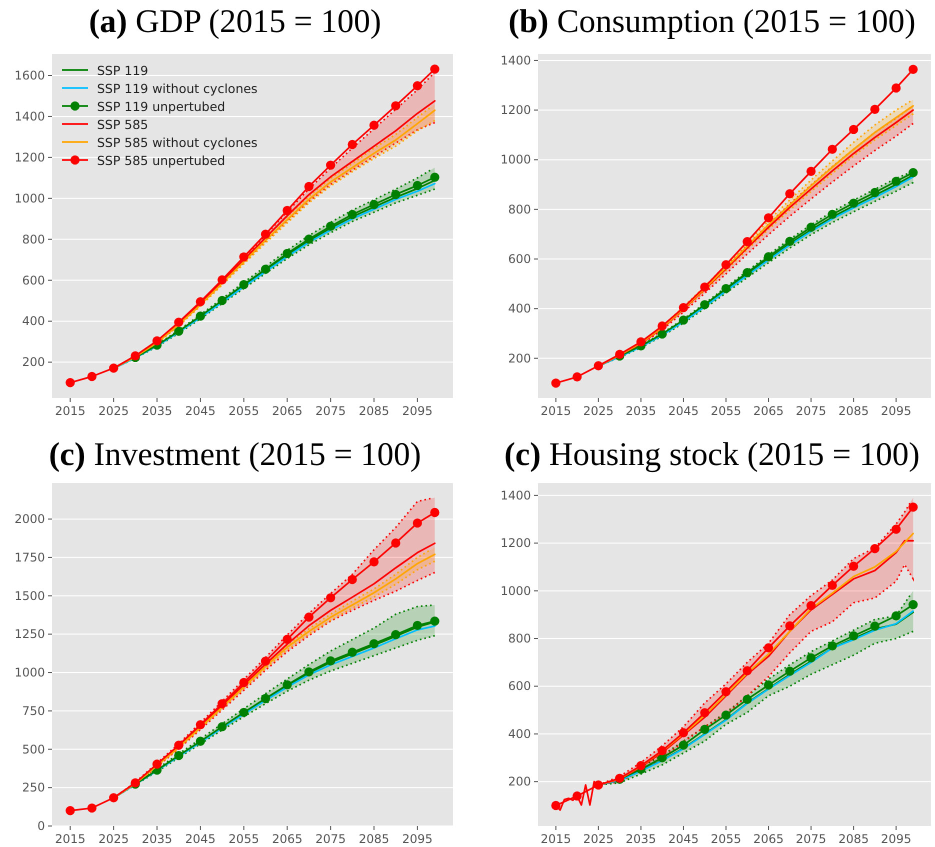  Describe the element at coordinates (161, 106) in the screenshot. I see `legend-label: SSP 119 unpertubed` at that location.